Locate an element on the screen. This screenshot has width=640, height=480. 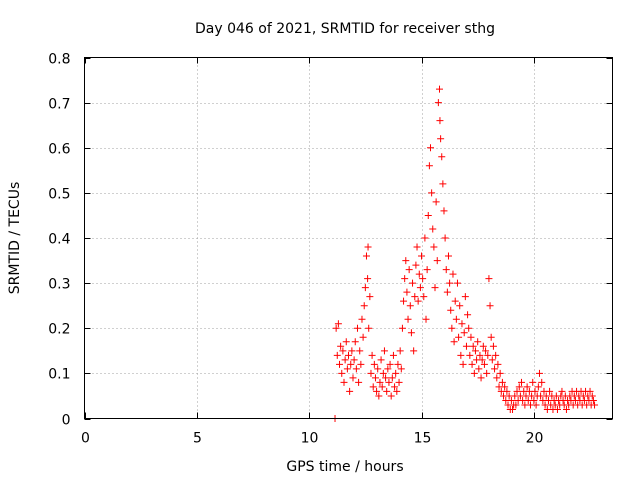
y-tick-label: 0 is located at coordinates (66, 421).